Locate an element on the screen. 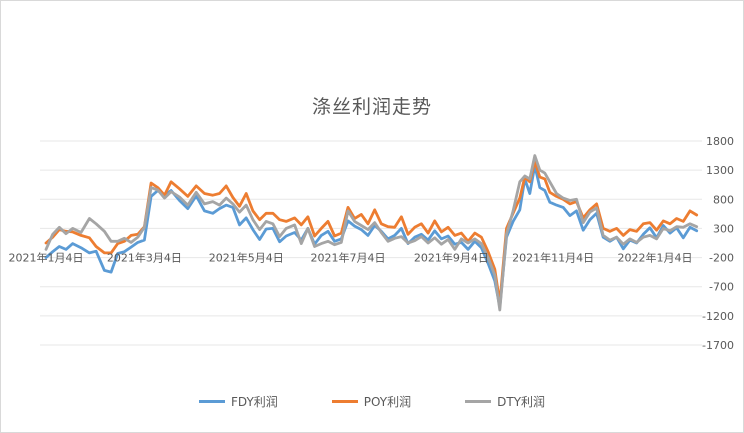  legend-label-fdy: FDY利润 is located at coordinates (254, 402).